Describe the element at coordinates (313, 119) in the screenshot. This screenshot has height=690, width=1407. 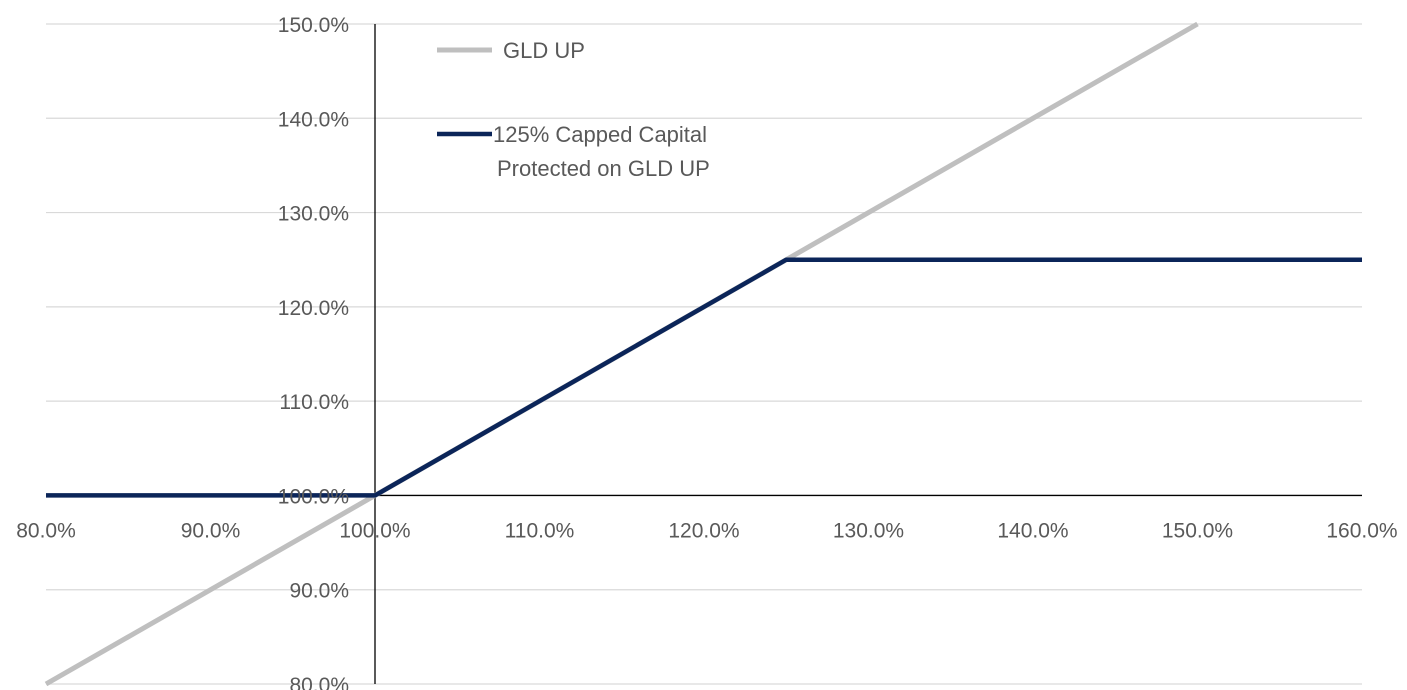
I see `y-tick-label: 140.0%` at that location.